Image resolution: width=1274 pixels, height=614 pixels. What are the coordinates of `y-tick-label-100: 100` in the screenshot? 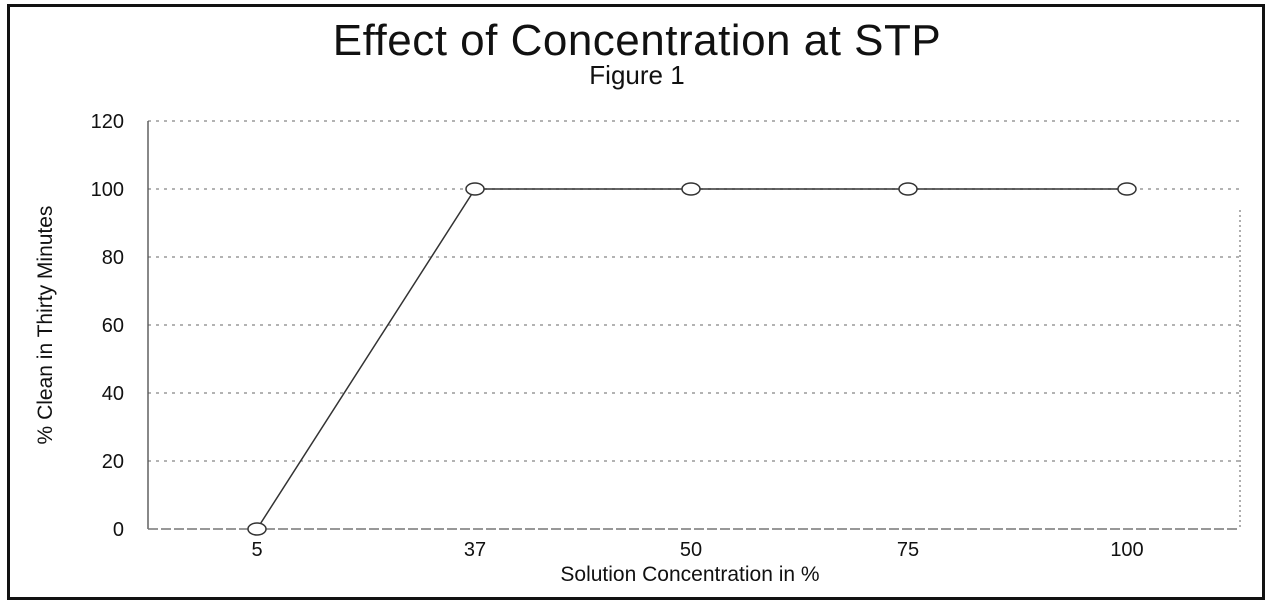 It's located at (107, 190).